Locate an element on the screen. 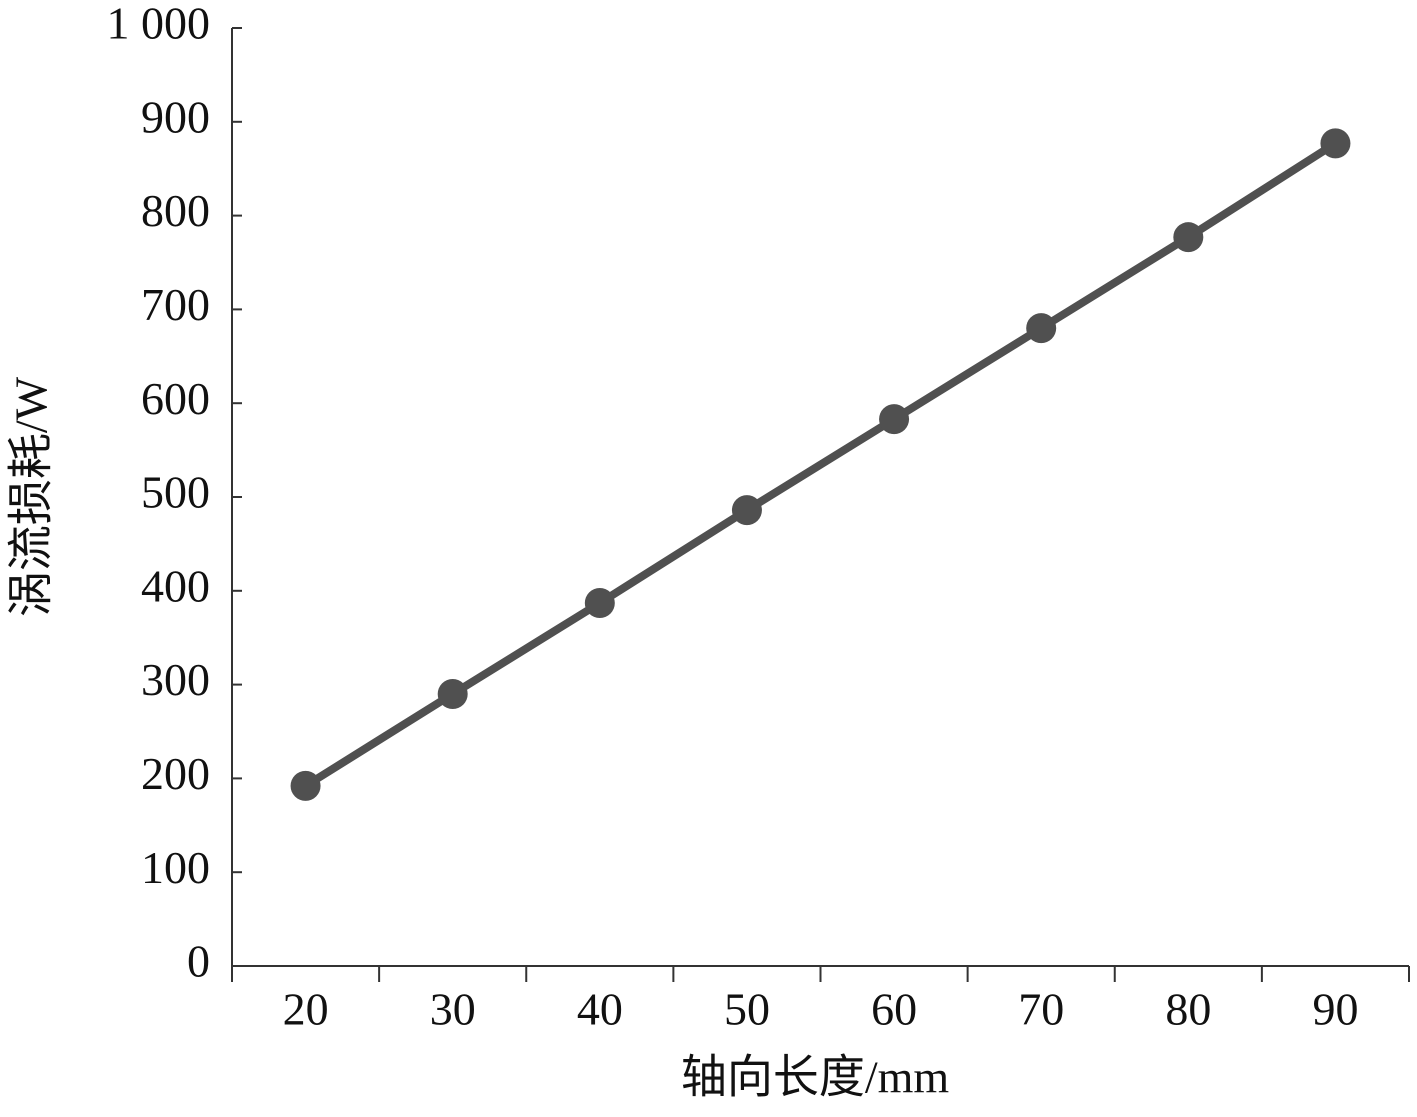 The image size is (1417, 1117). x-tick-label: 50 is located at coordinates (747, 1009).